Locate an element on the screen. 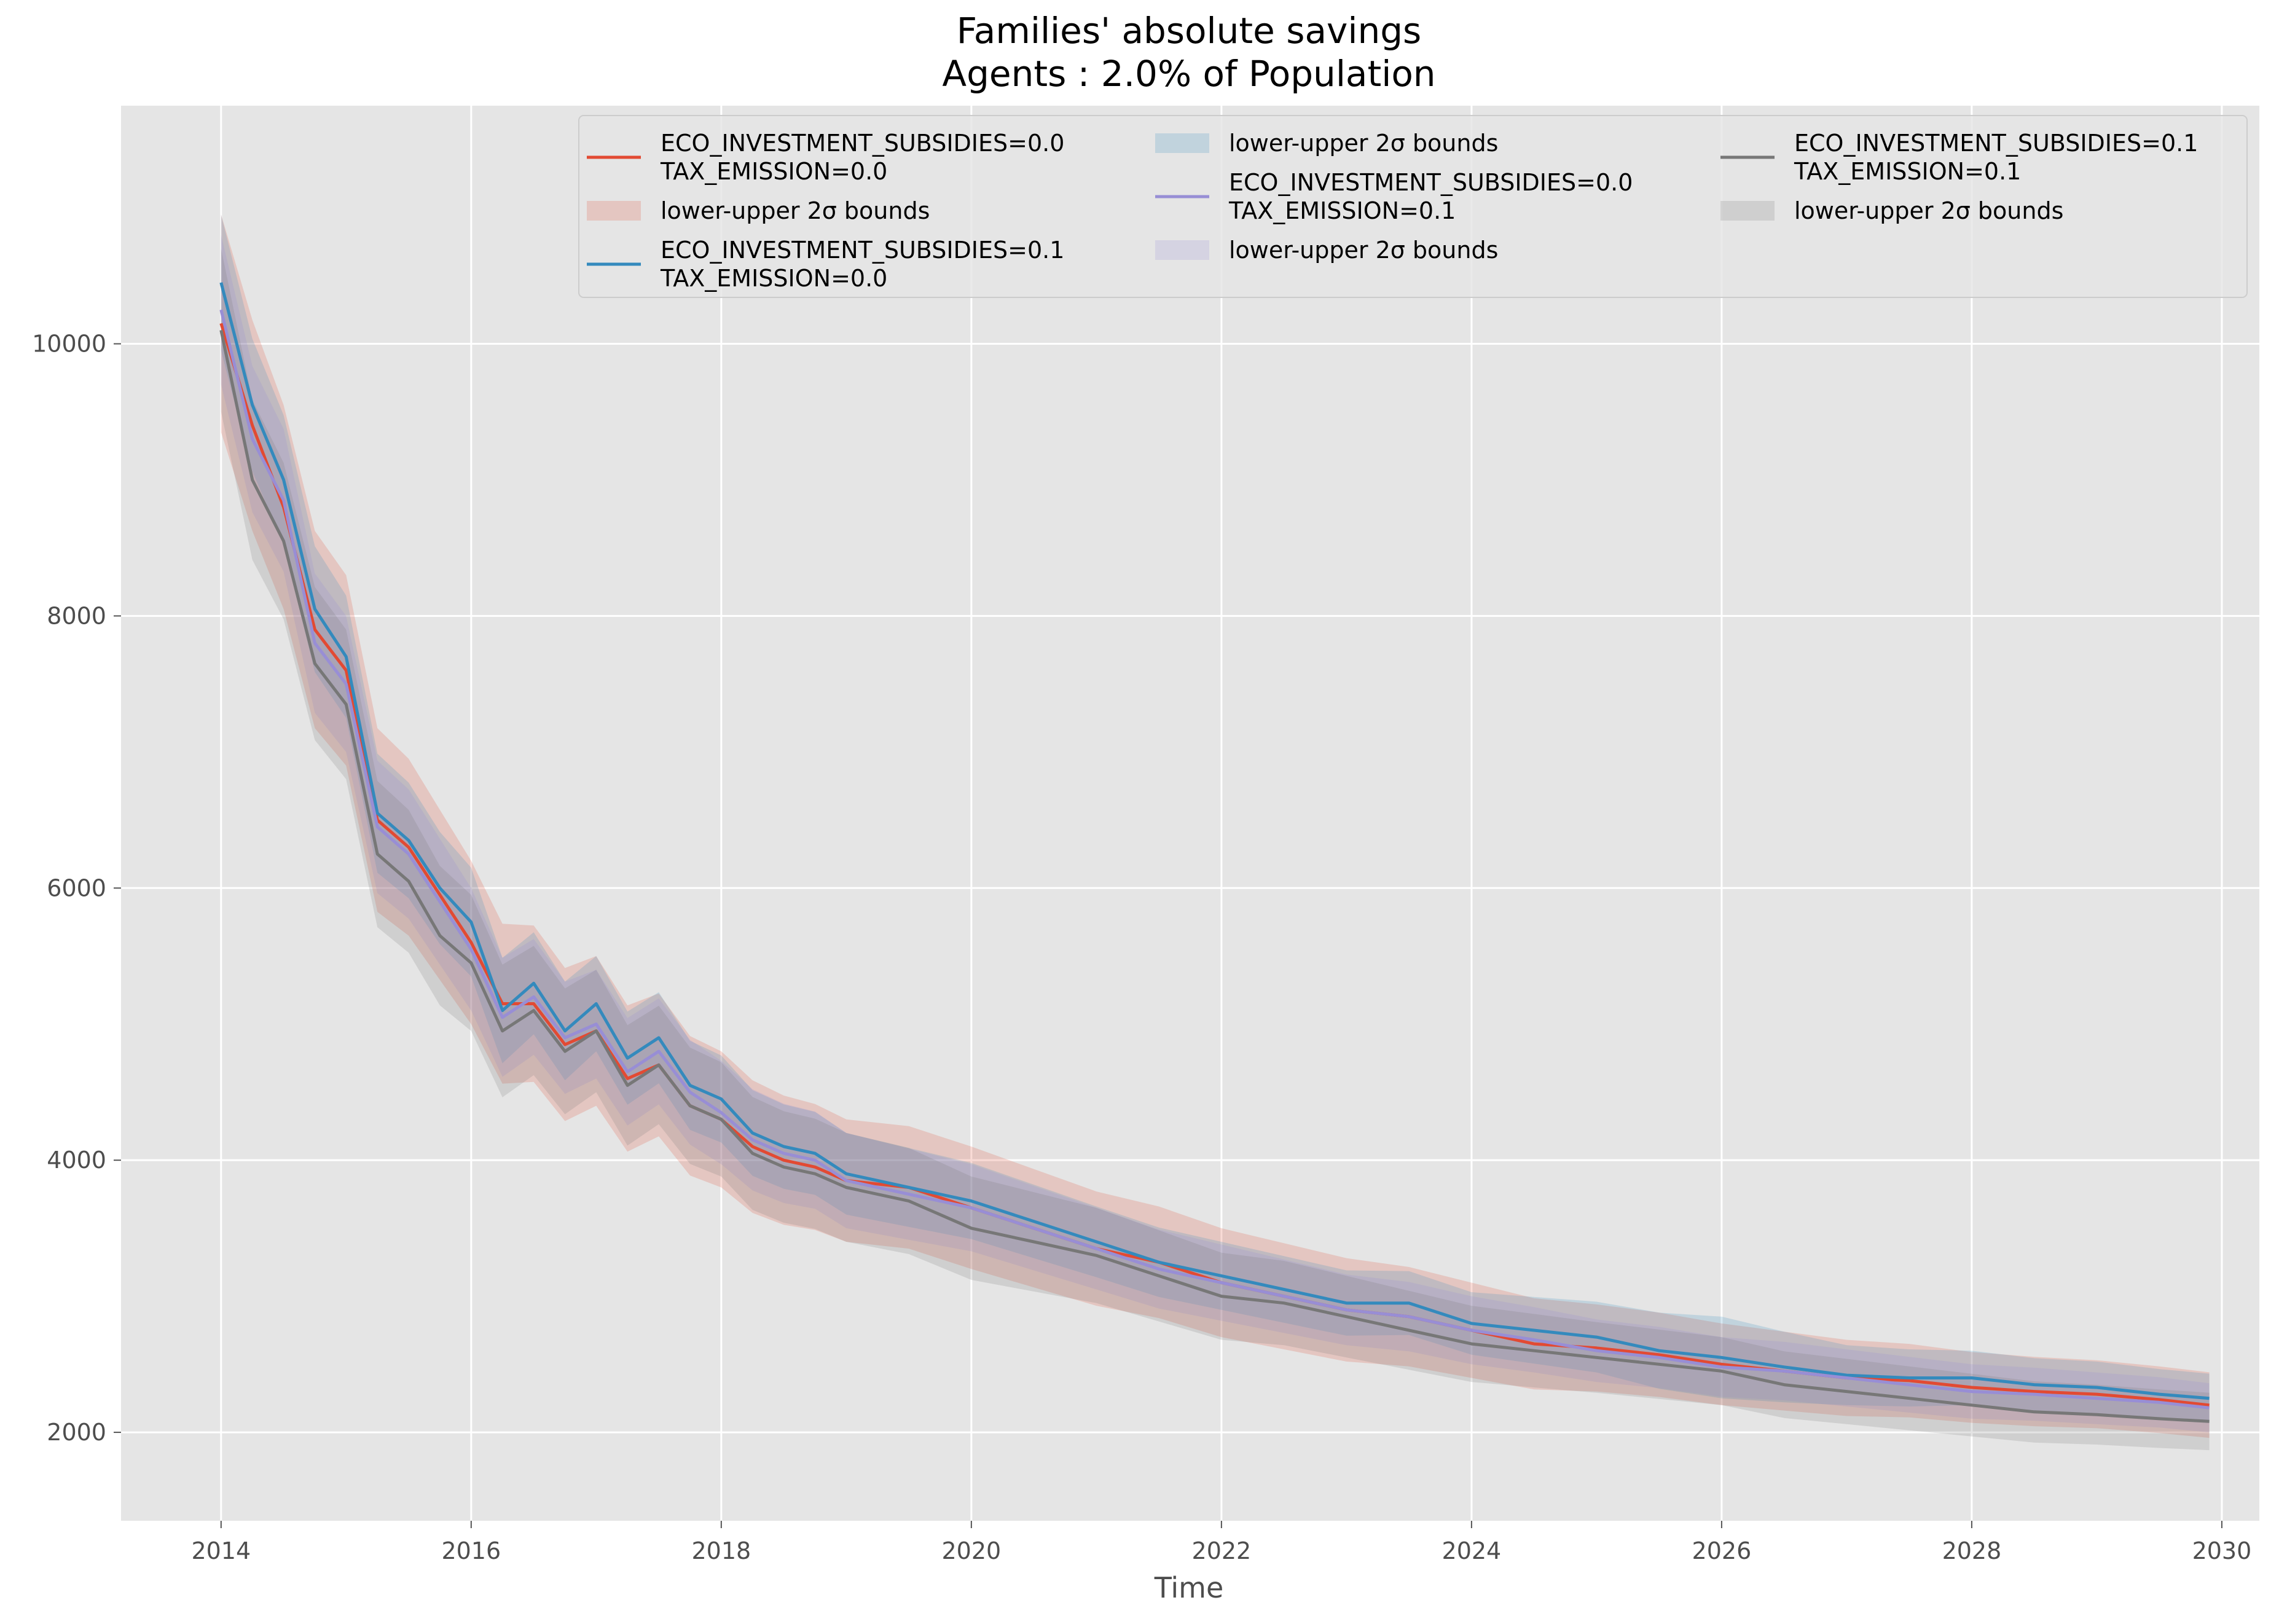  x-tick-label: 2018 is located at coordinates (721, 1550).